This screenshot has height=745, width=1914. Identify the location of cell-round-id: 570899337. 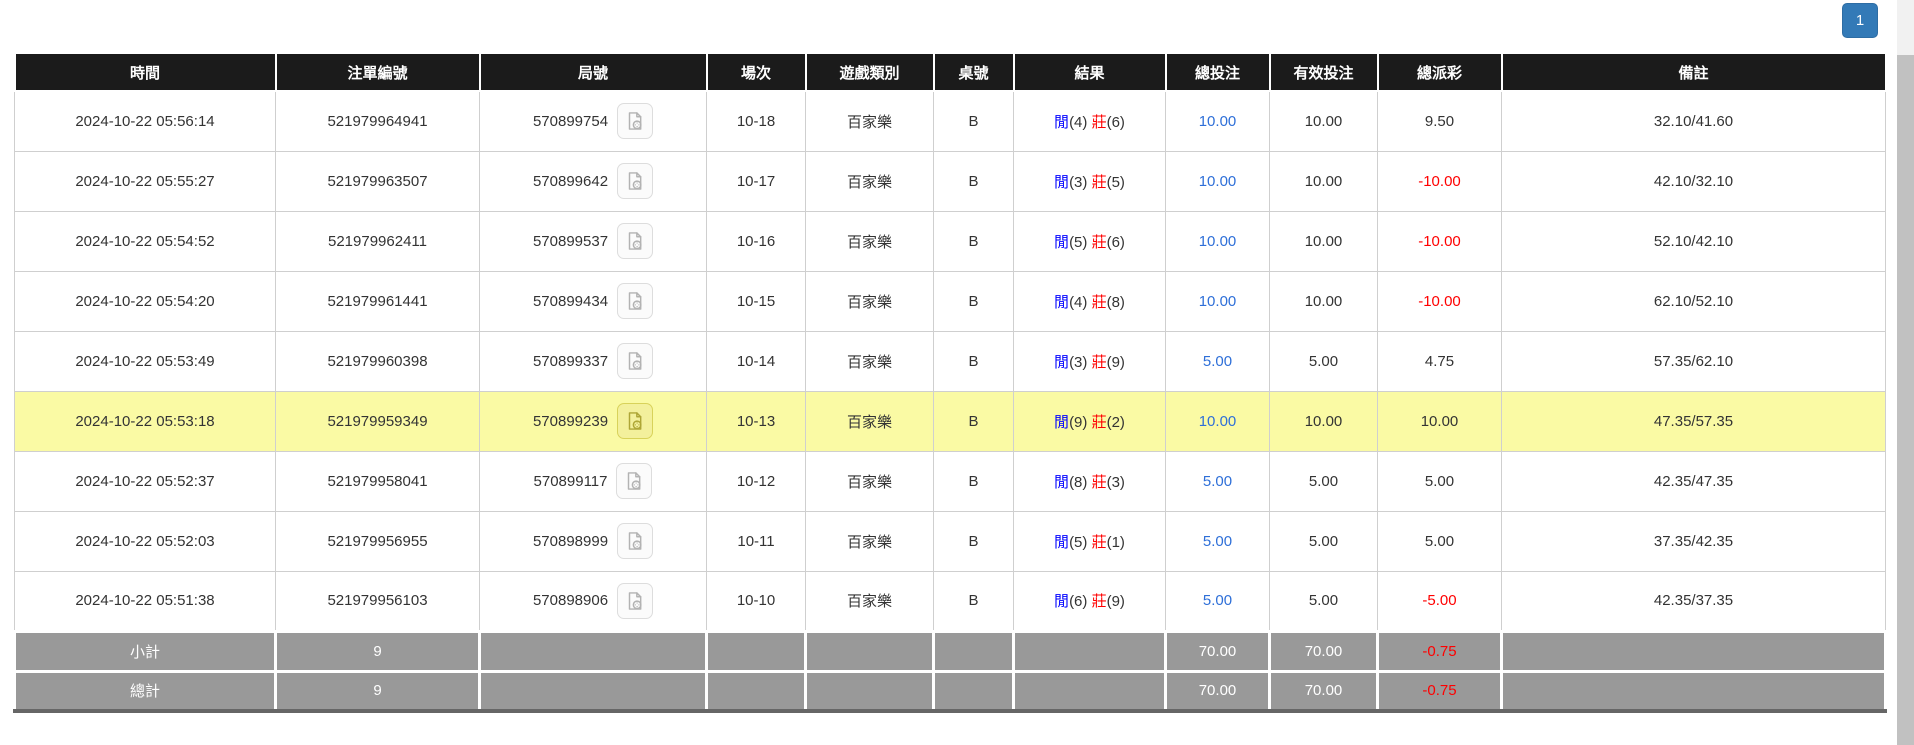
(593, 361).